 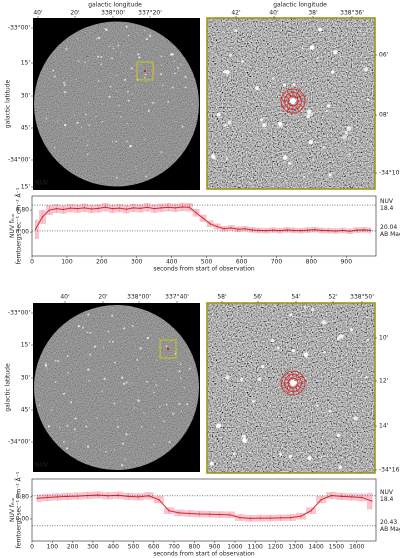 What do you see at coordinates (154, 547) in the screenshot?
I see `x-tick-label: 600` at bounding box center [154, 547].